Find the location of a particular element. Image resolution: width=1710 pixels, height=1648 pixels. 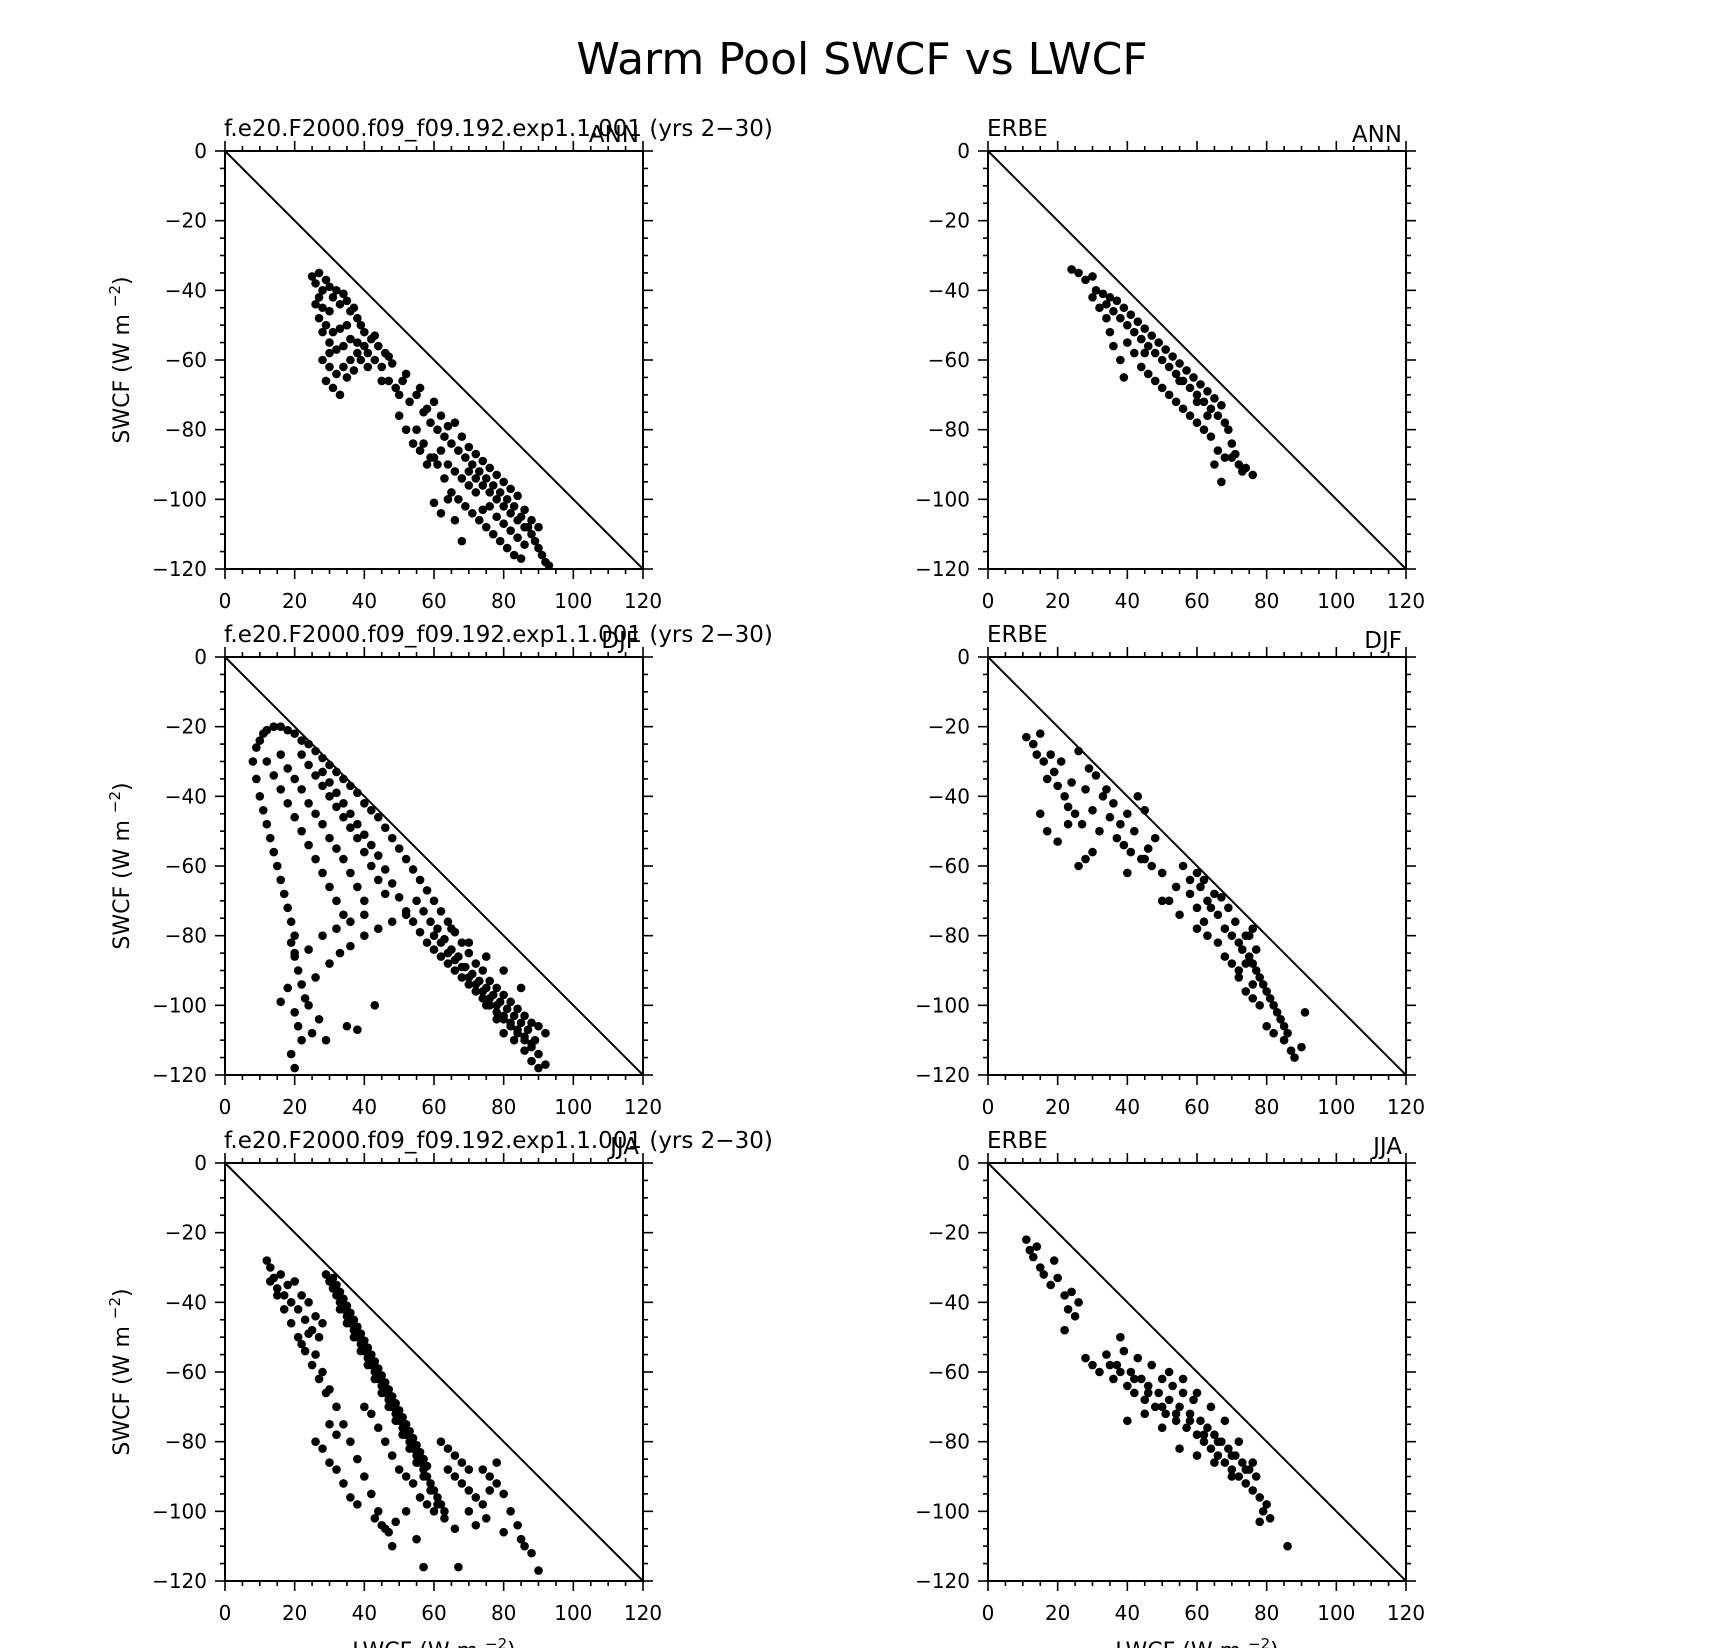

x-tick-label: 80 is located at coordinates (503, 1613).